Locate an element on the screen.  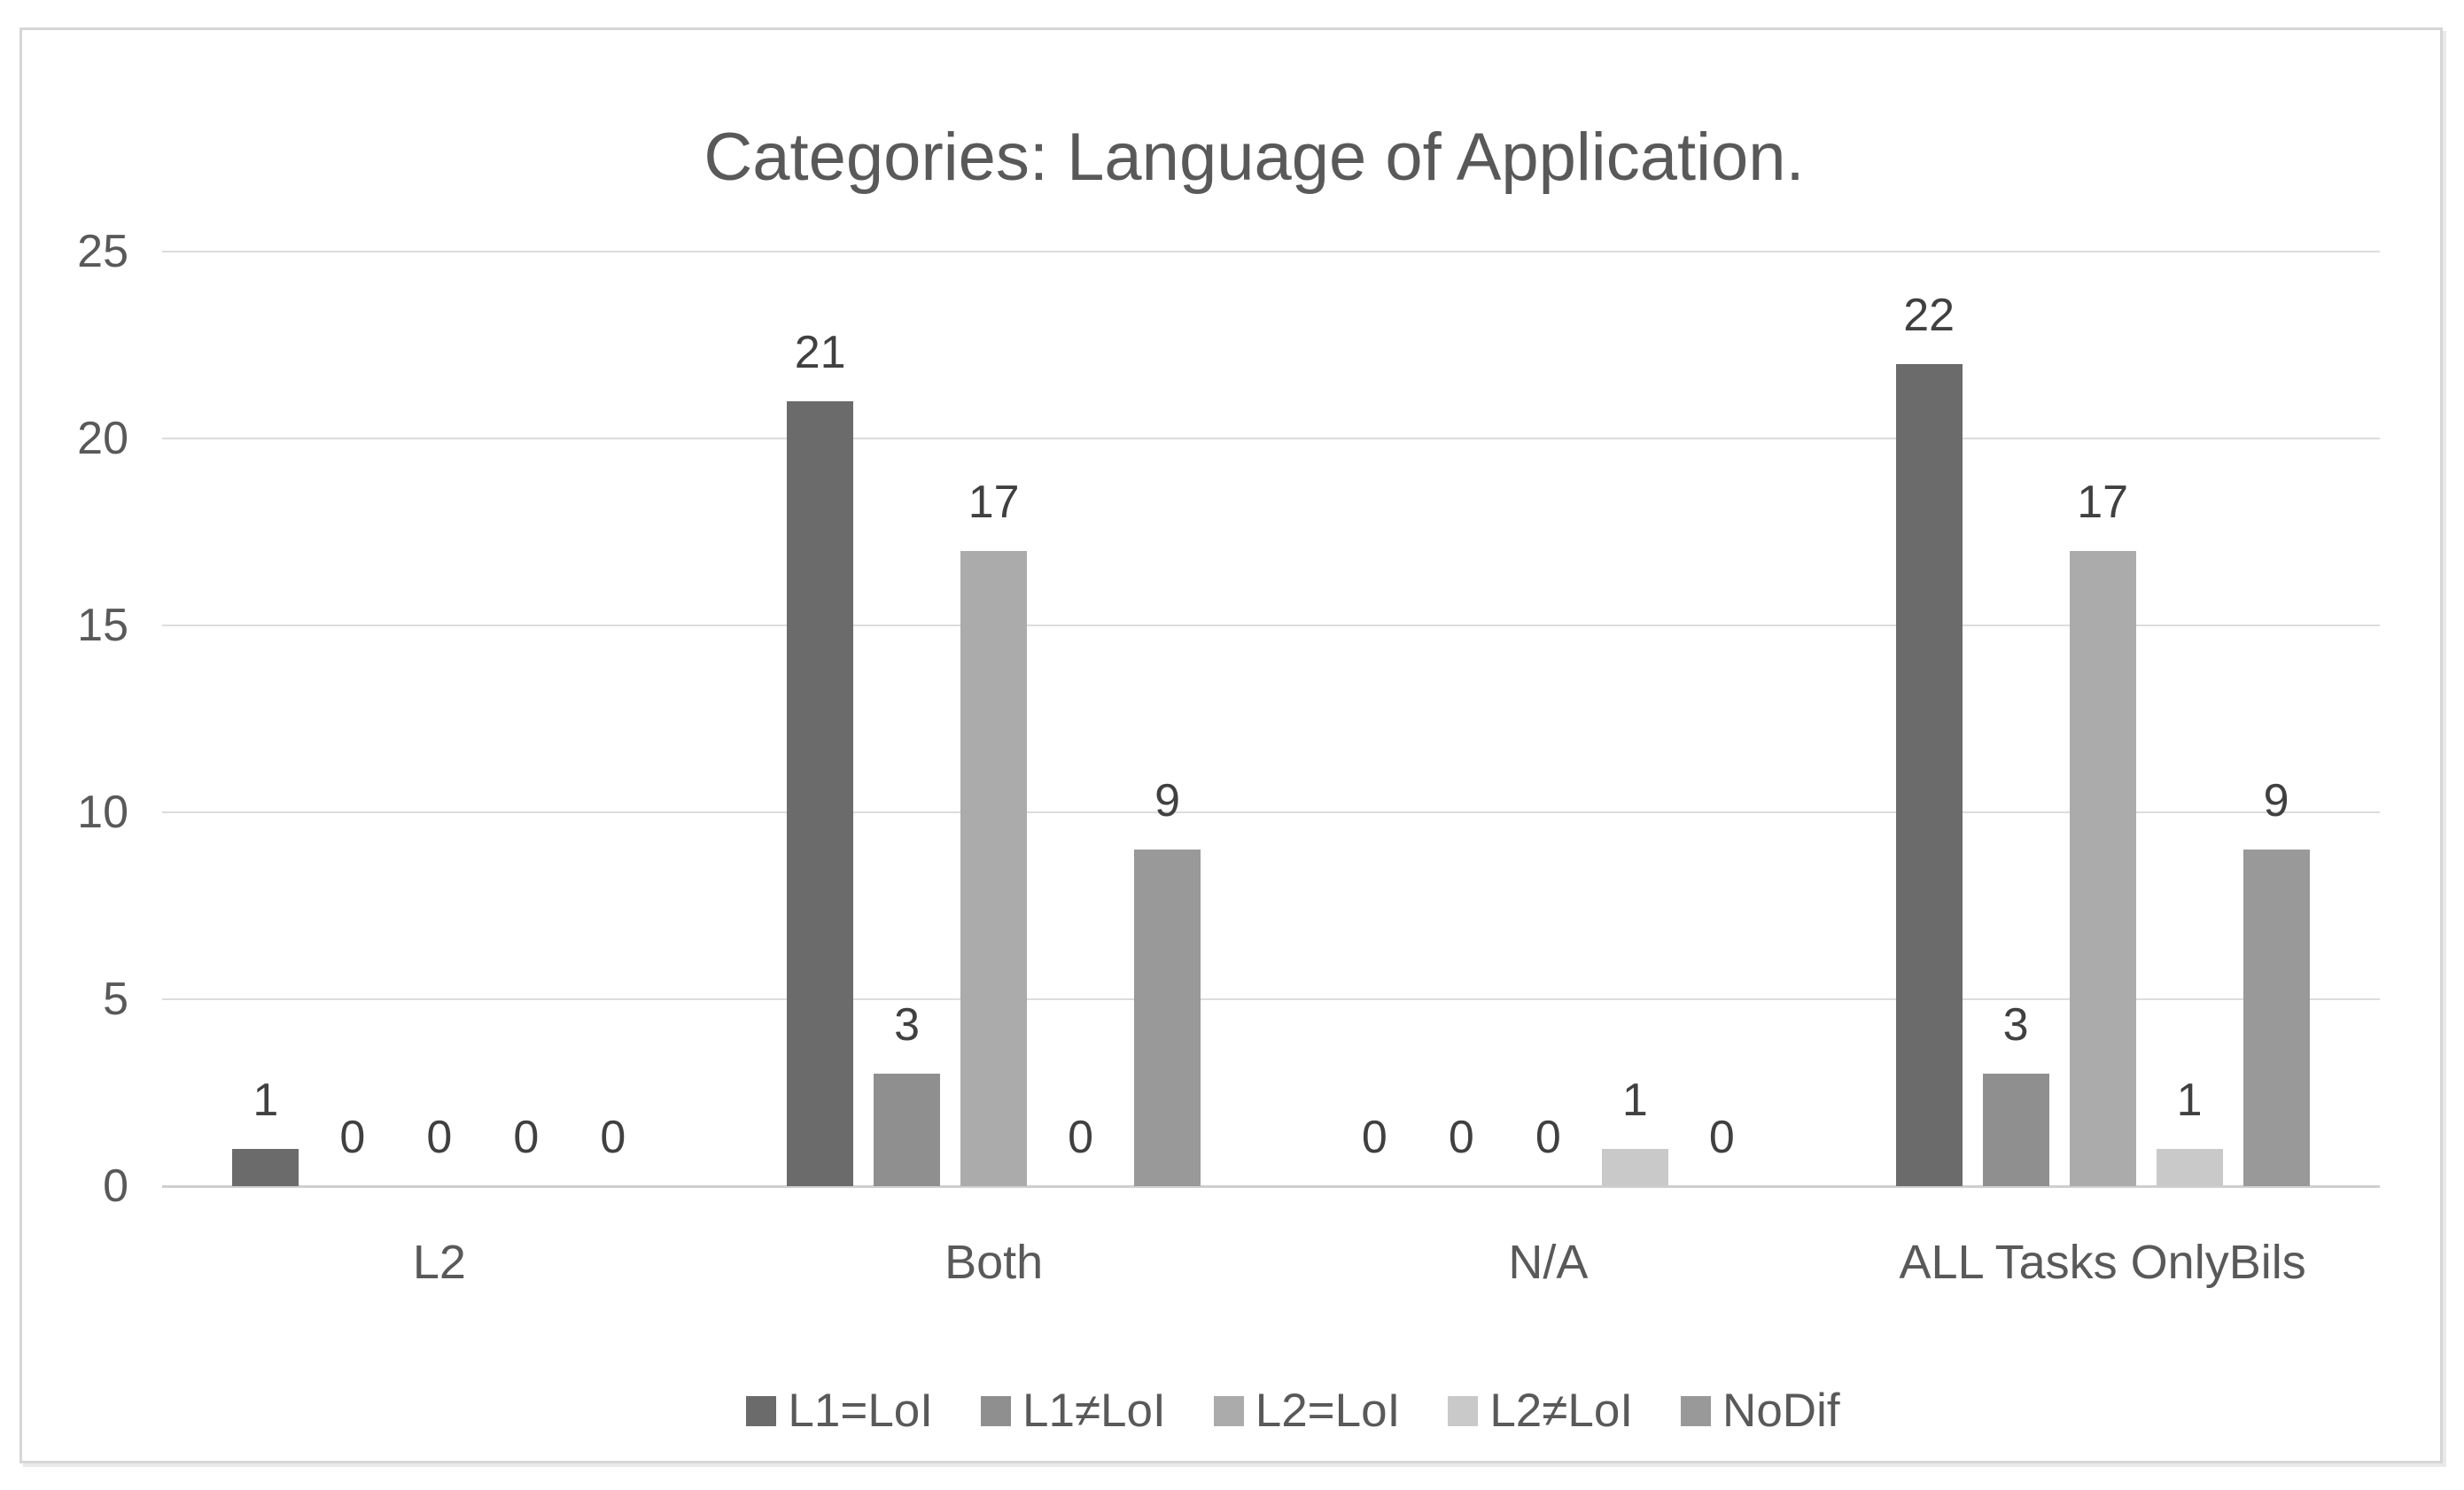
x-axis-category-label: N/A is located at coordinates (1548, 1262).